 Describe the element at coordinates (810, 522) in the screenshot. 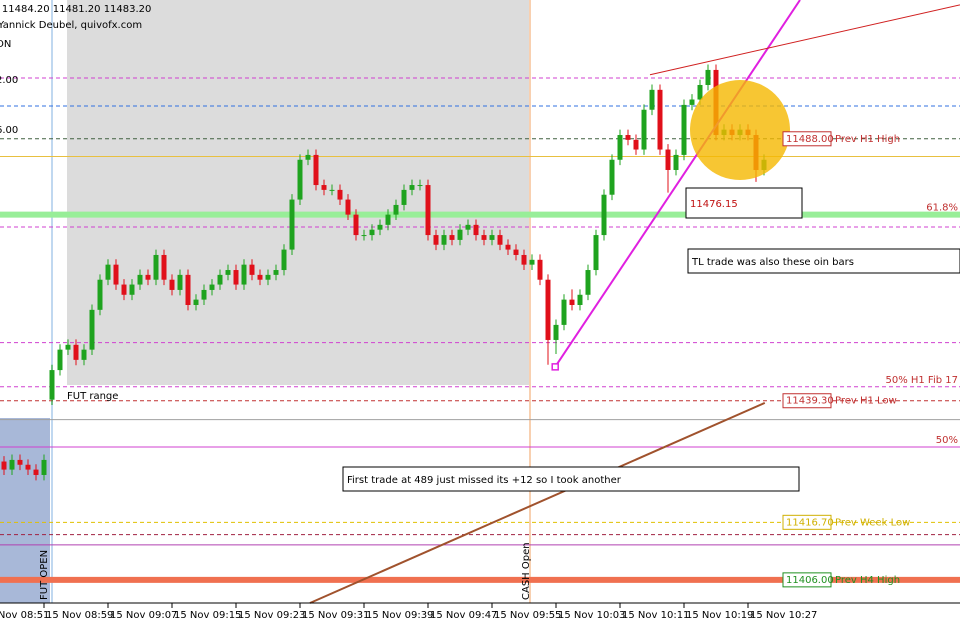

I see `level-label: 11416.70` at that location.